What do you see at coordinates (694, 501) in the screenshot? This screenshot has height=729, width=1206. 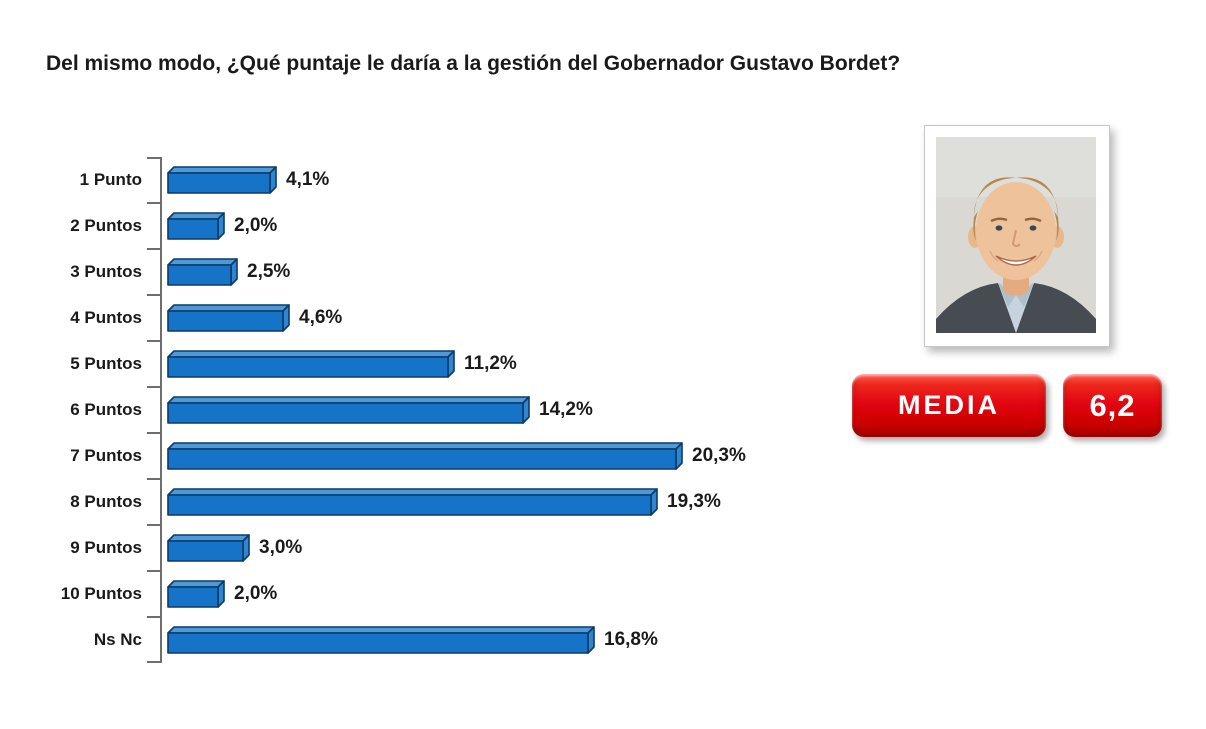 I see `value-label: 19,3%` at bounding box center [694, 501].